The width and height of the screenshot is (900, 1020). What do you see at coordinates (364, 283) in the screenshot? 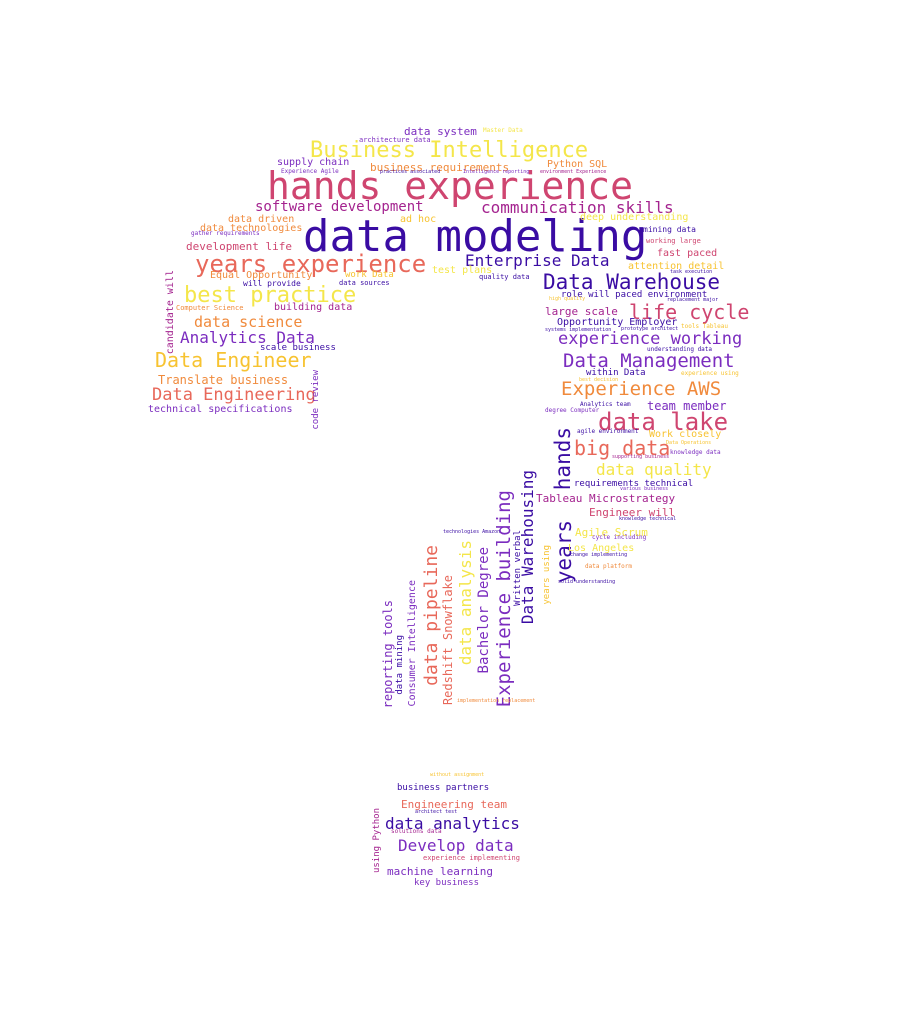
I see `word-data-sources: data sources` at bounding box center [364, 283].